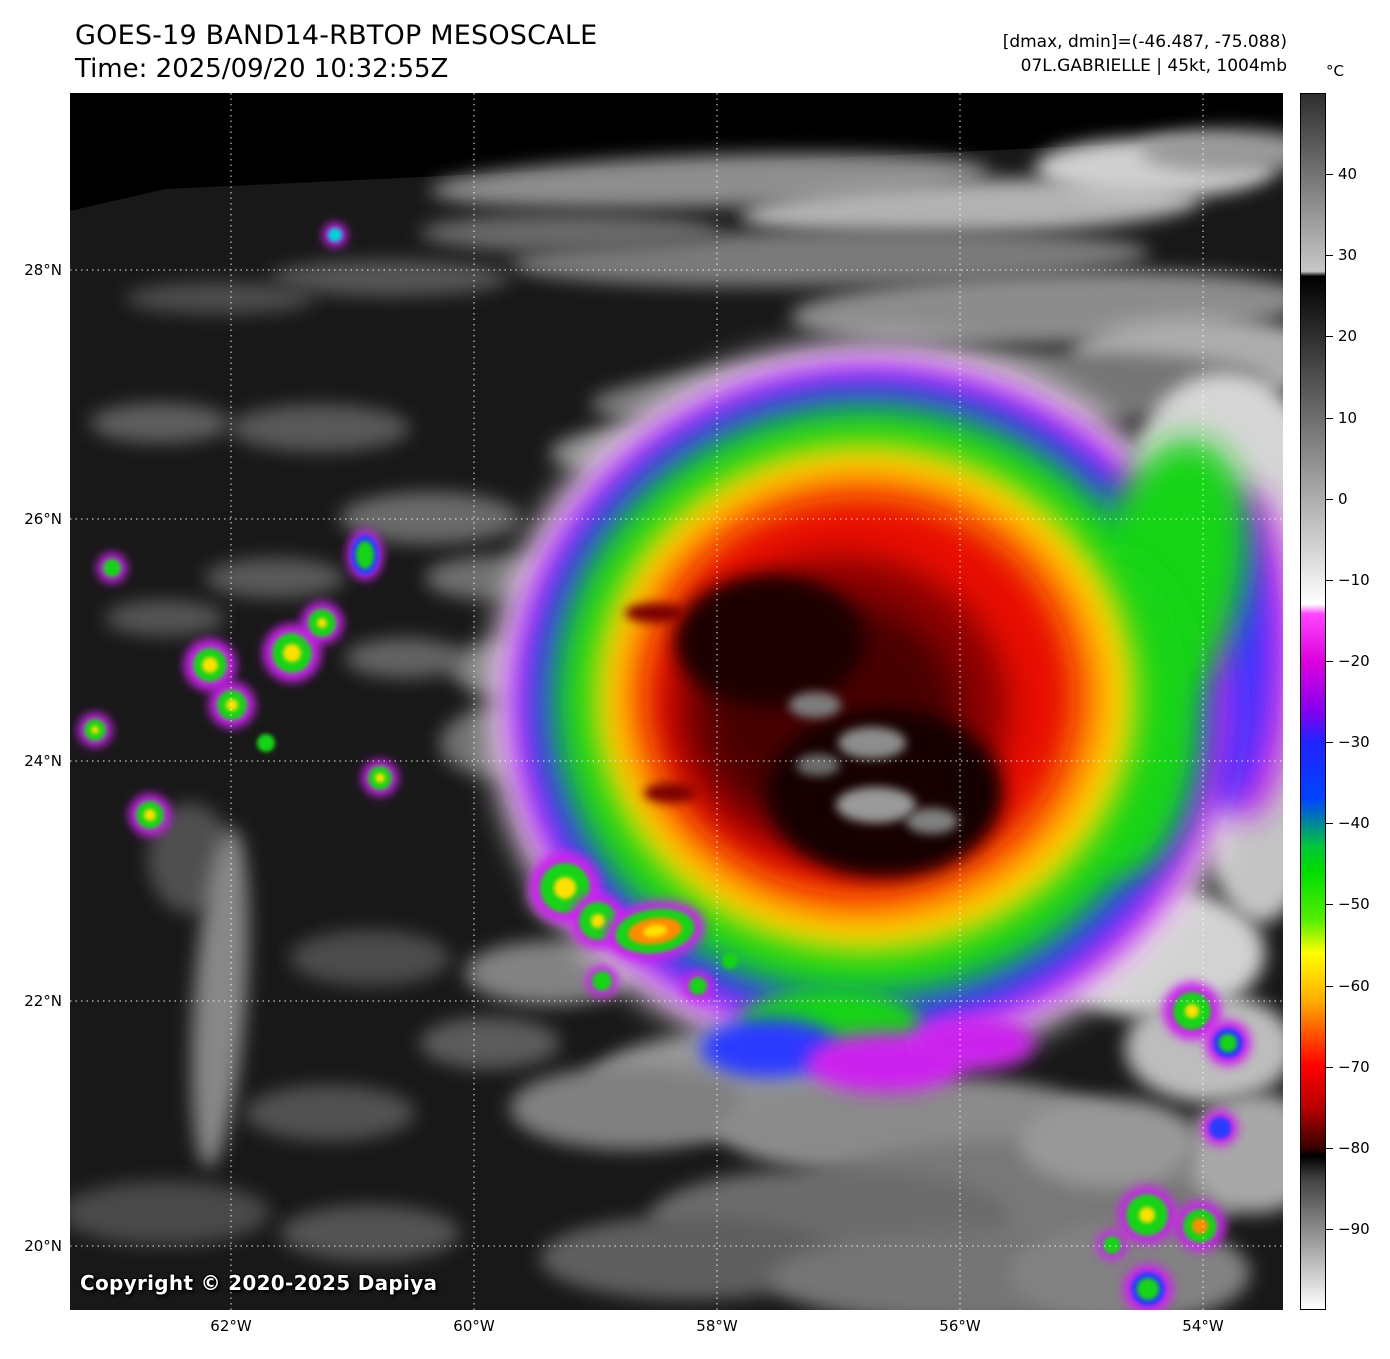  Describe the element at coordinates (1354, 1067) in the screenshot. I see `colorbar-label-m70: −70` at that location.